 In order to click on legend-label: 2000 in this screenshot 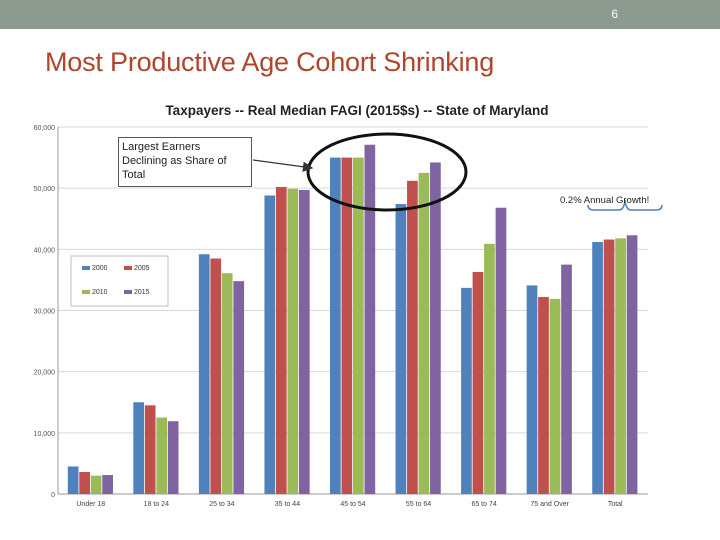, I will do `click(100, 268)`.